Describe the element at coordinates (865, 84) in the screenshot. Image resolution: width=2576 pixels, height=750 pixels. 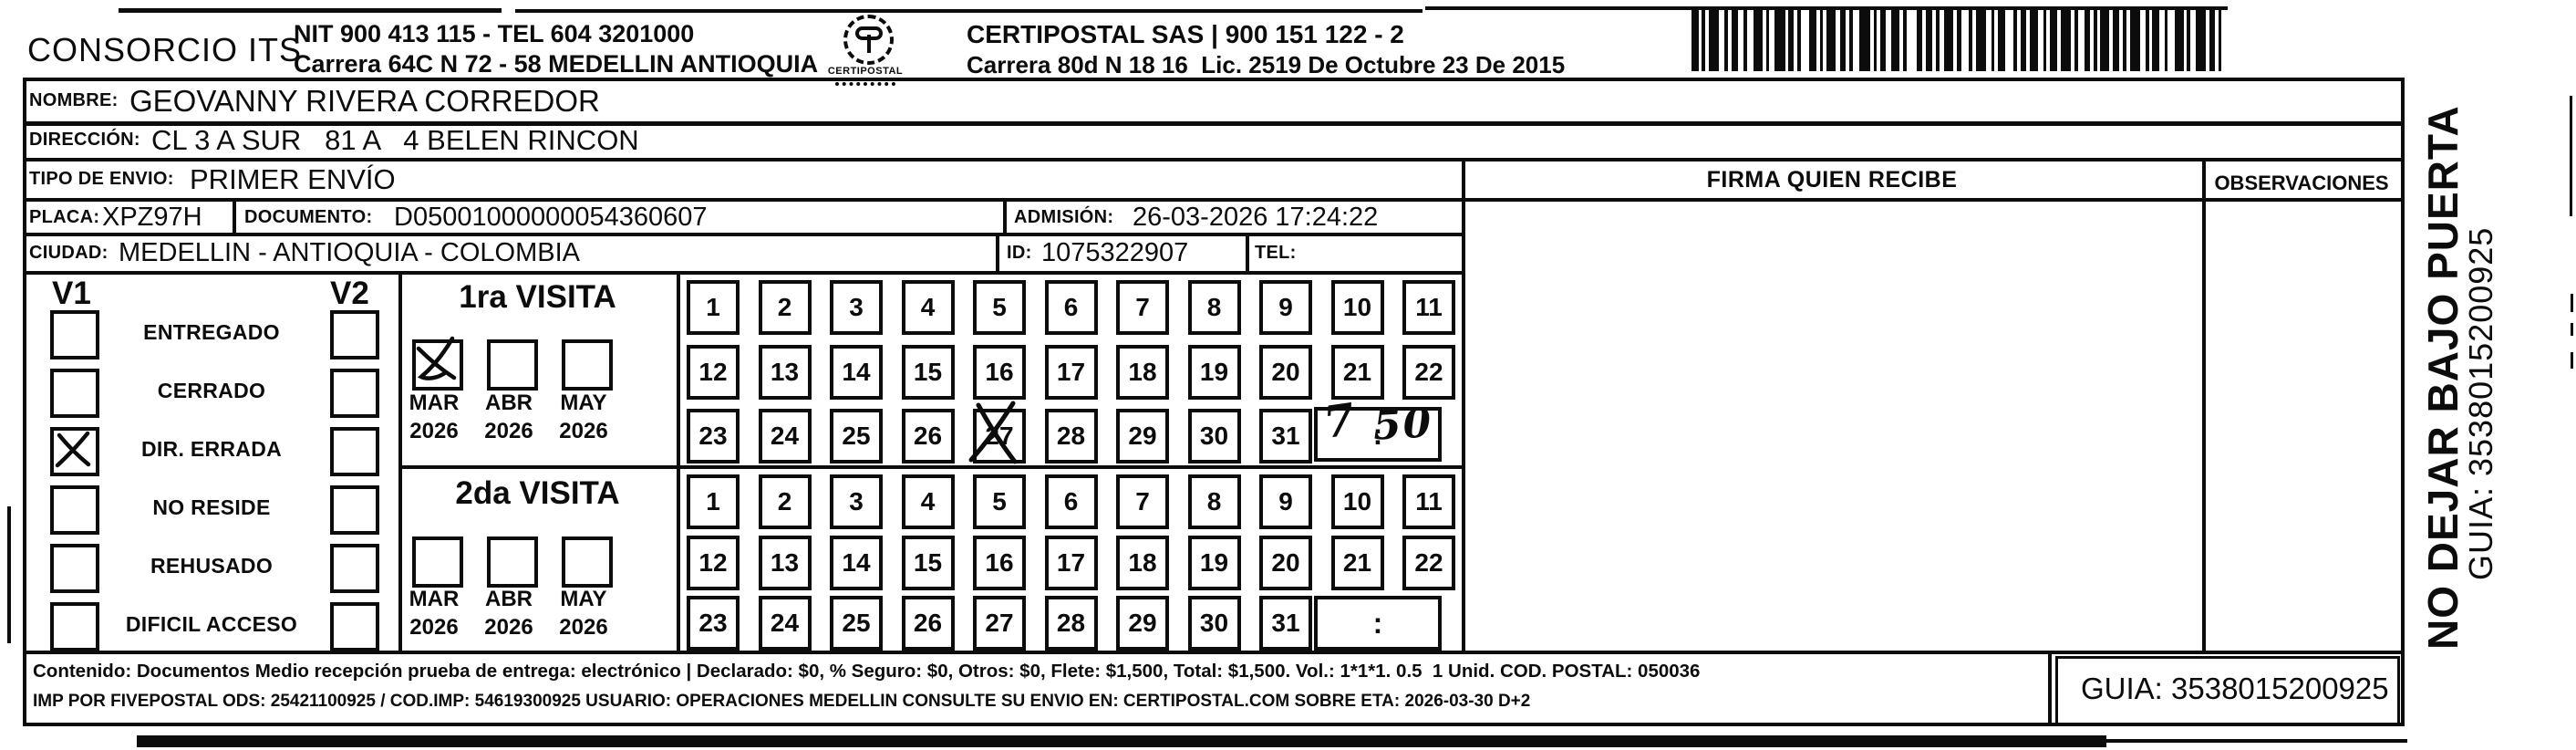
I see `certipostal-logo-subcaption` at that location.